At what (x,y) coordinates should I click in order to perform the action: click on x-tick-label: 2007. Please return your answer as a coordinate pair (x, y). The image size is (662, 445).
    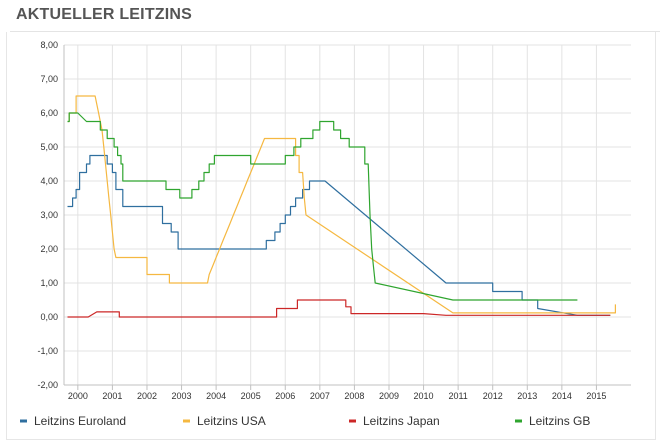
    Looking at the image, I should click on (320, 396).